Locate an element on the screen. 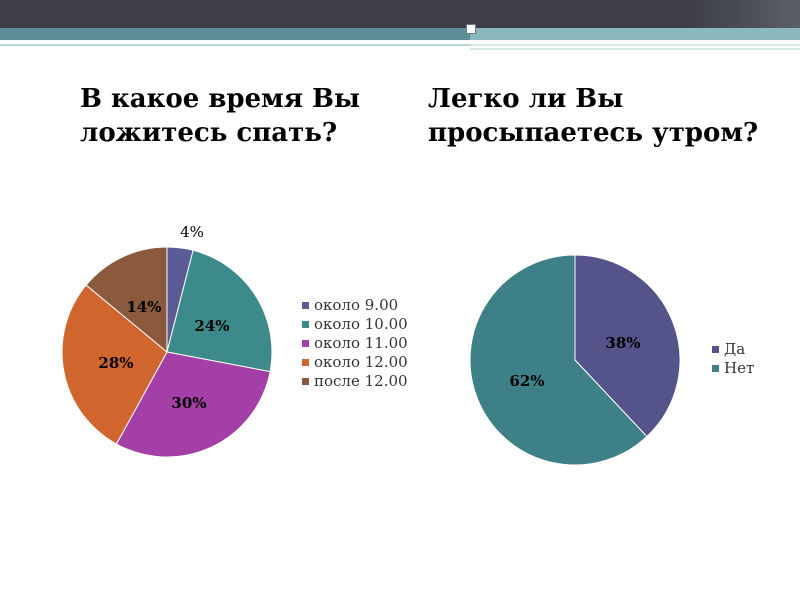  legend-item: около 9.00 is located at coordinates (355, 305).